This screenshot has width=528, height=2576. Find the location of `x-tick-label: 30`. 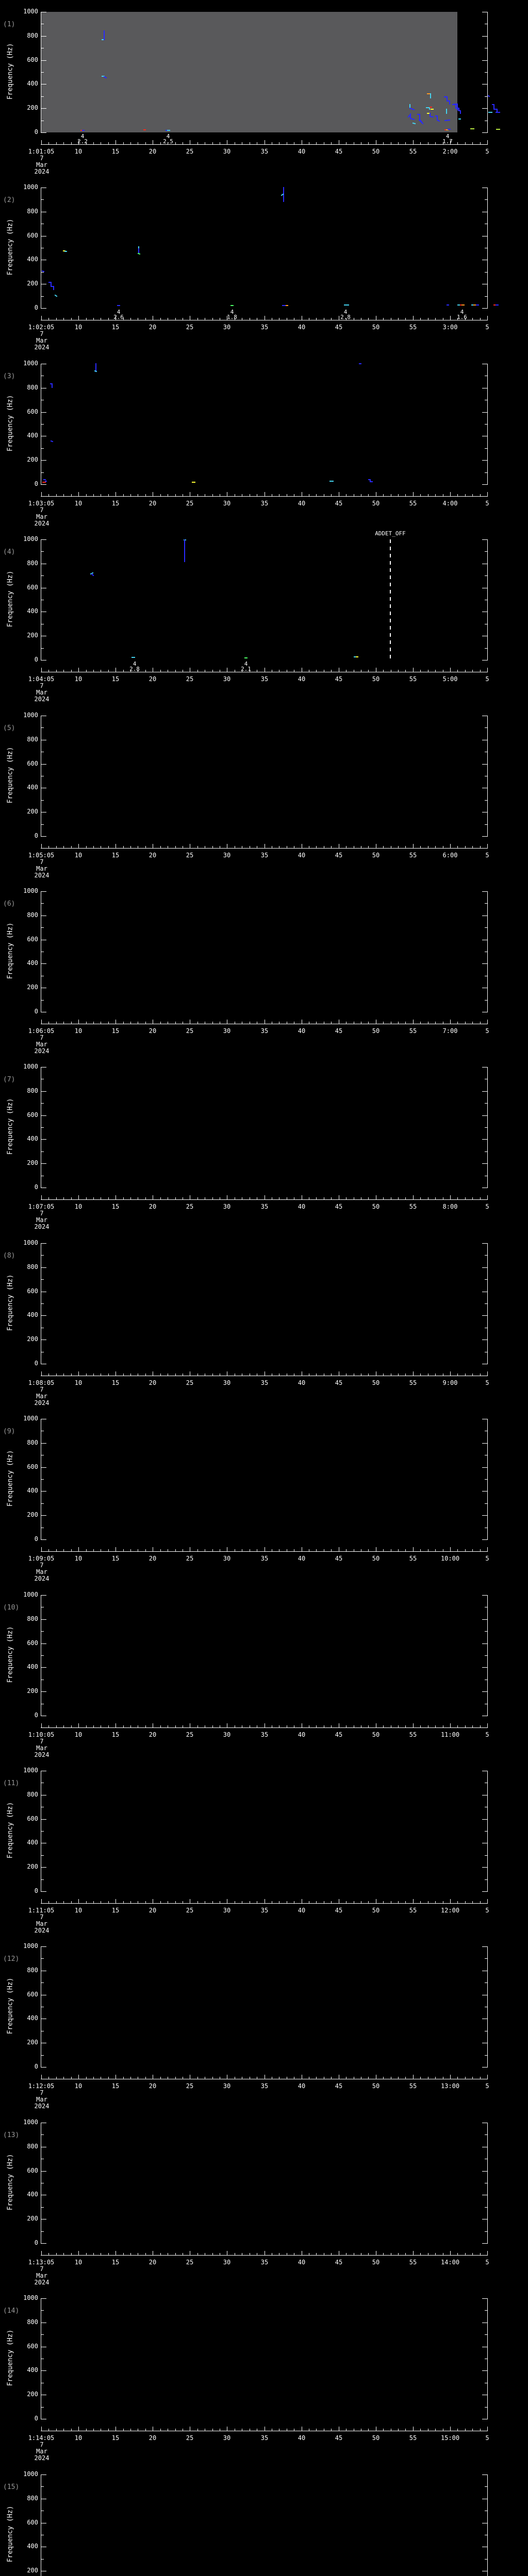

x-tick-label: 30 is located at coordinates (227, 151).